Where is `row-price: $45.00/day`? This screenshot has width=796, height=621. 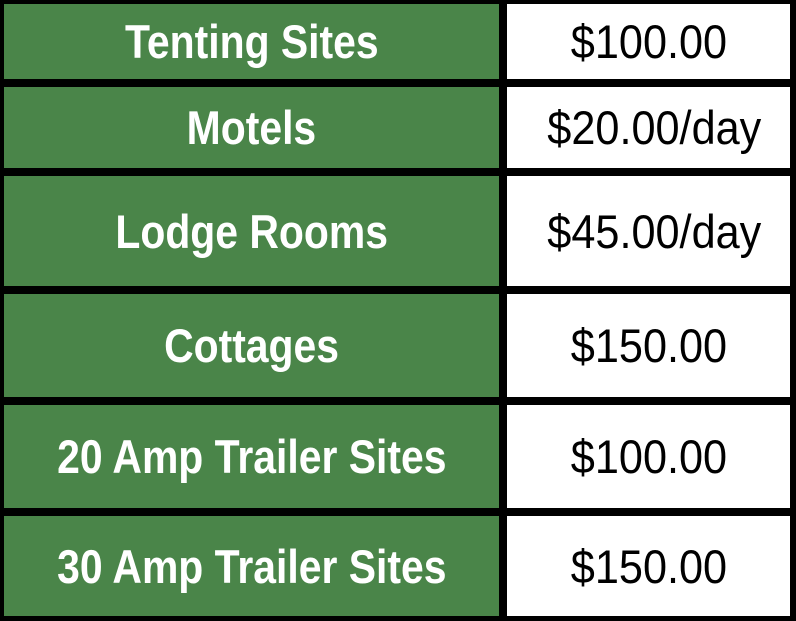 row-price: $45.00/day is located at coordinates (654, 231).